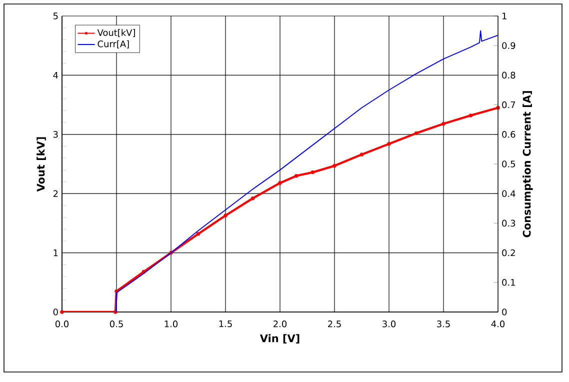 The image size is (569, 382). I want to click on x-tick-label: 0.0, so click(62, 324).